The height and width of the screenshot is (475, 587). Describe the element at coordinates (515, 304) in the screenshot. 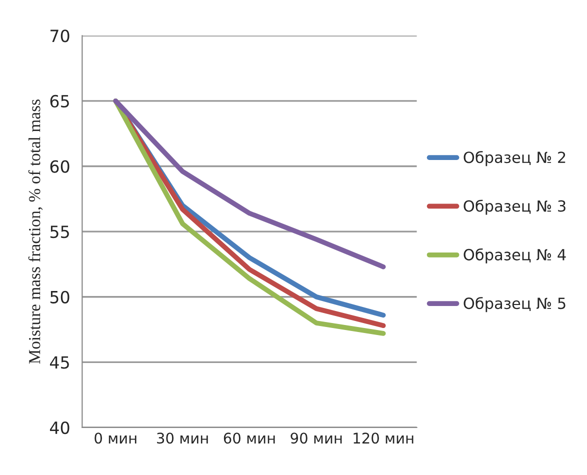

I see `legend-label: Образец № 5` at that location.